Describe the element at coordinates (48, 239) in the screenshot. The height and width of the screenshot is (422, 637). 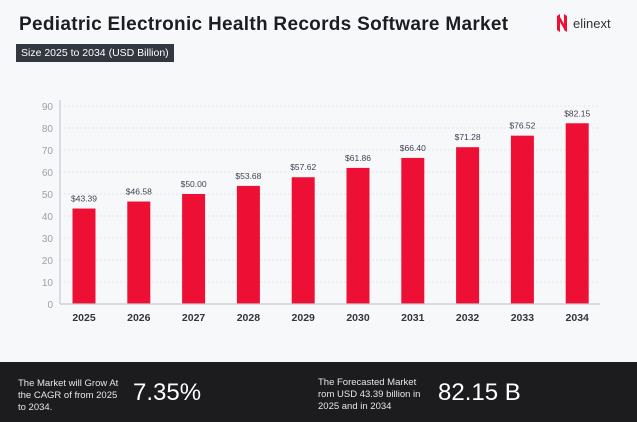
I see `y-tick-label: 30` at that location.